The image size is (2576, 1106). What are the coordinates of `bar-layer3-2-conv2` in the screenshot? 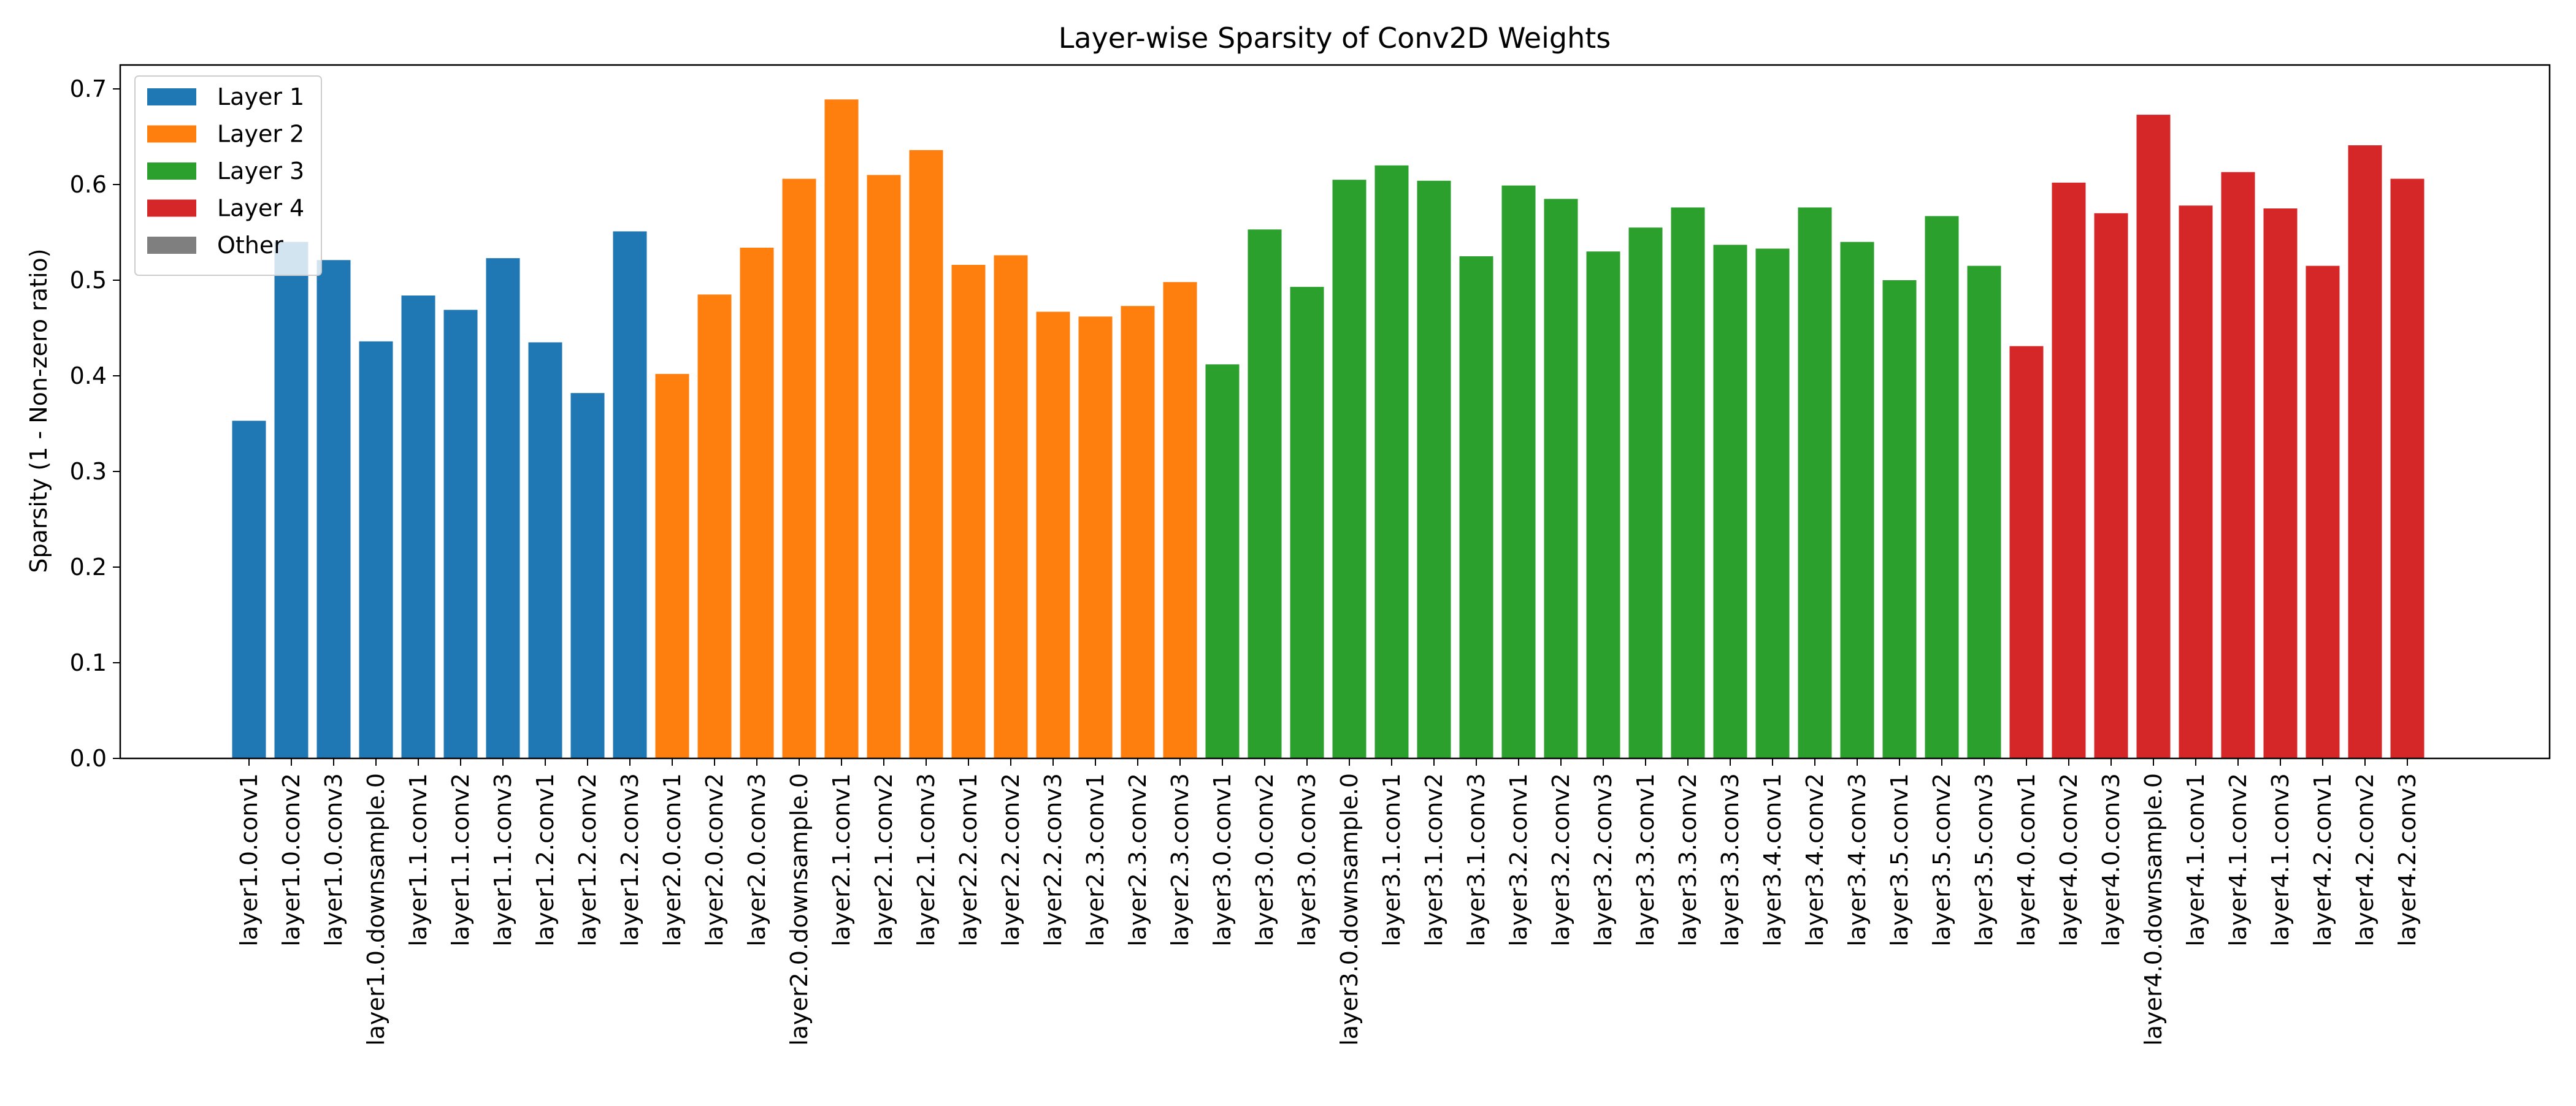 It's located at (1561, 478).